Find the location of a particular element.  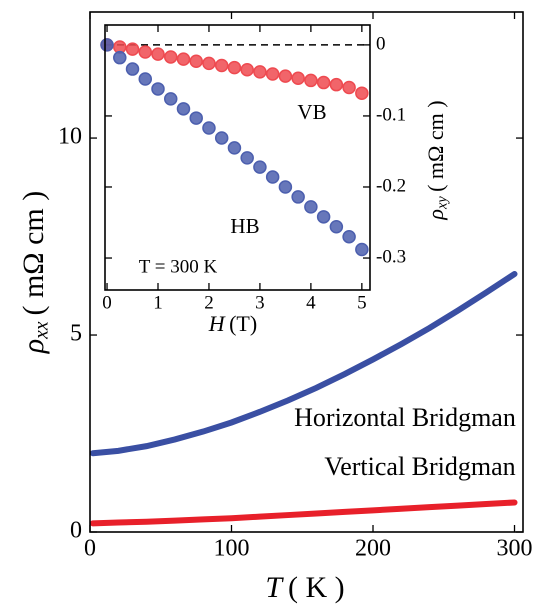

axis-unit: (T) is located at coordinates (243, 323).